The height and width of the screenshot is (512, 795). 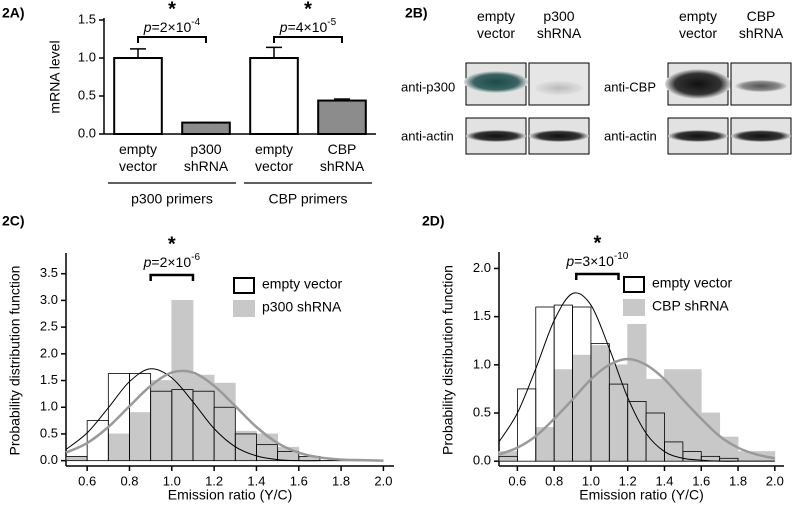 I want to click on p-value: p=2×10-4, so click(x=172, y=26).